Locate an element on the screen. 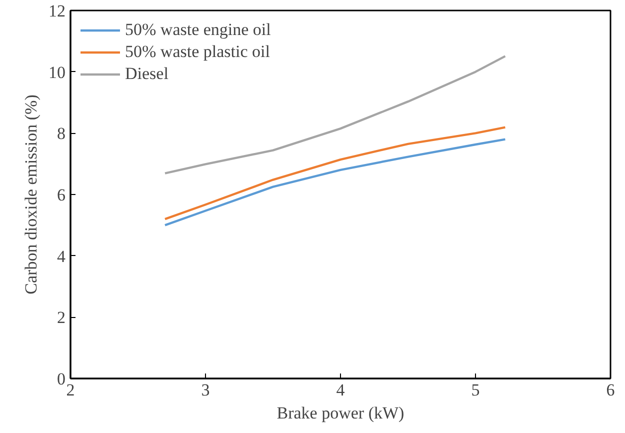  x-axis-title: Brake power (kW) is located at coordinates (340, 413).